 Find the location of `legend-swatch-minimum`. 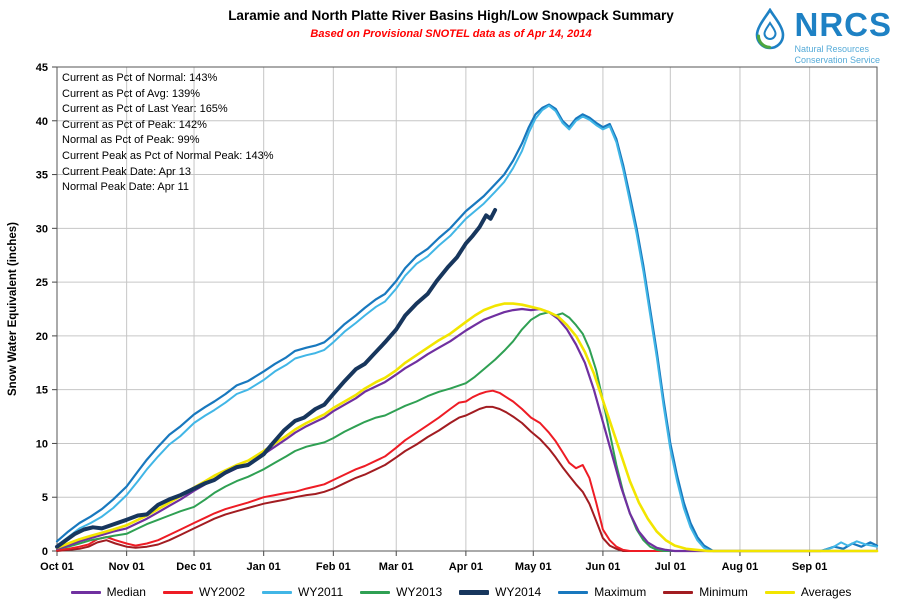

legend-swatch-minimum is located at coordinates (678, 592).